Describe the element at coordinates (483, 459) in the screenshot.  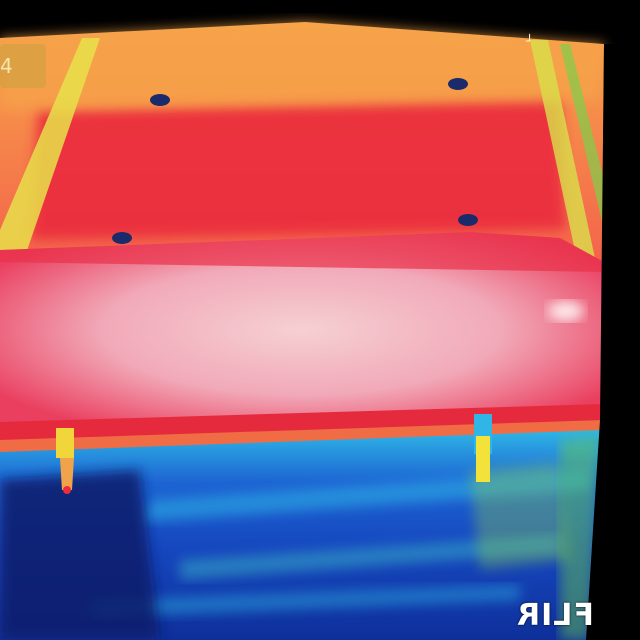
I see `right-post-lower` at that location.